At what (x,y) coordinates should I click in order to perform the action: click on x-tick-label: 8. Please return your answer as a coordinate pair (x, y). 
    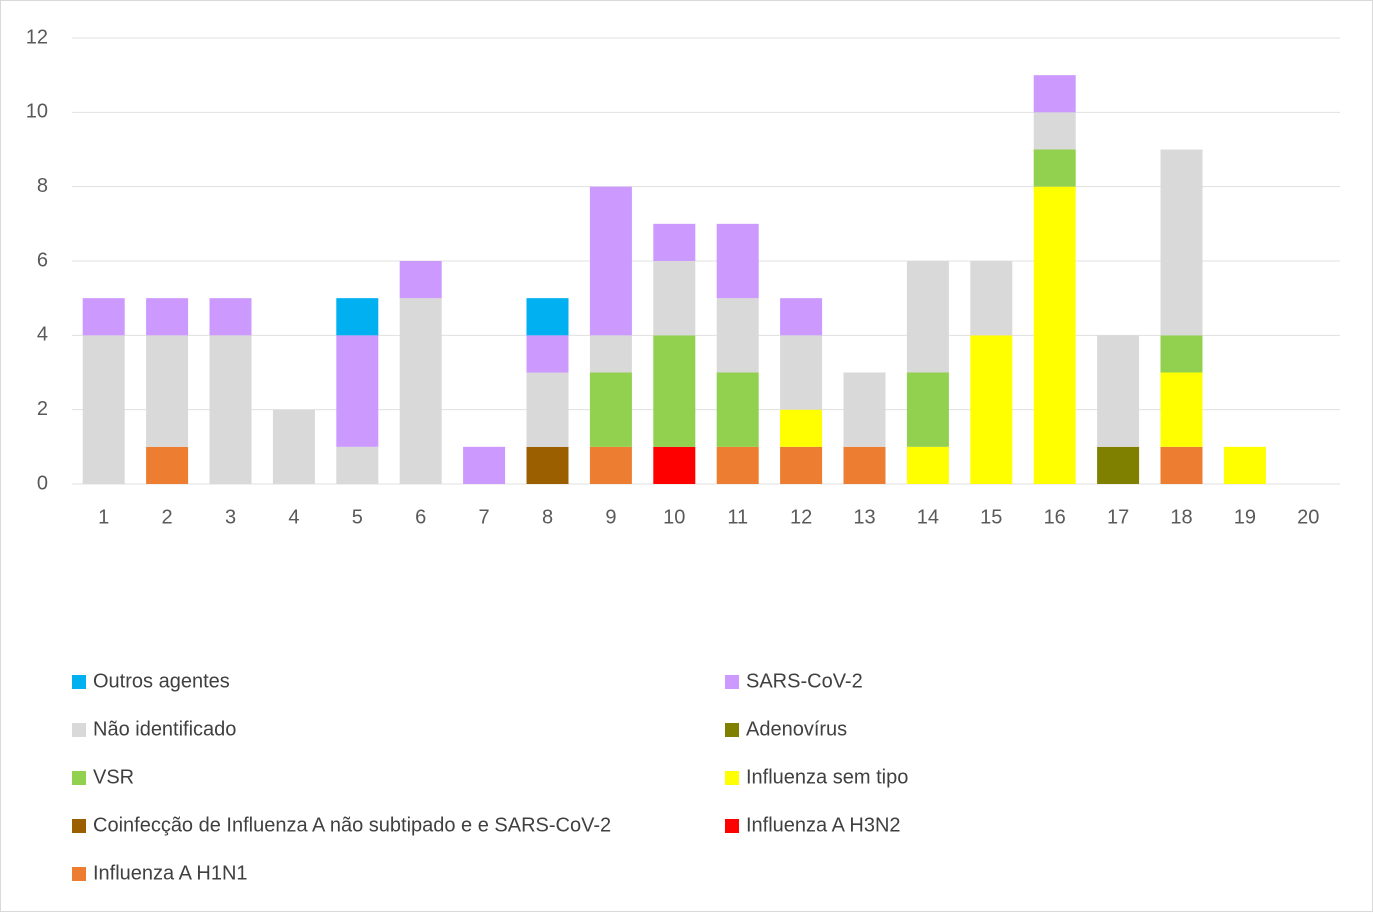
    Looking at the image, I should click on (547, 517).